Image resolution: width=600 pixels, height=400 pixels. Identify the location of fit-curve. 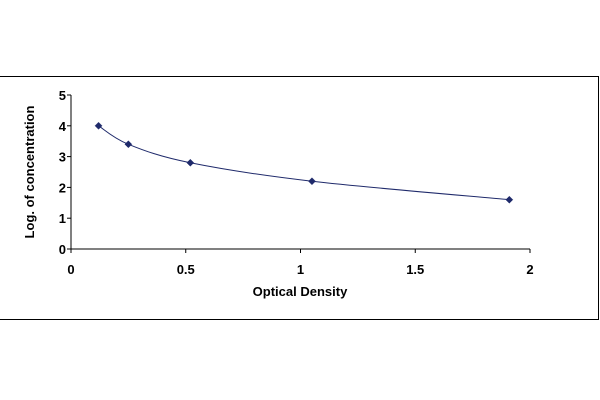
(304, 163).